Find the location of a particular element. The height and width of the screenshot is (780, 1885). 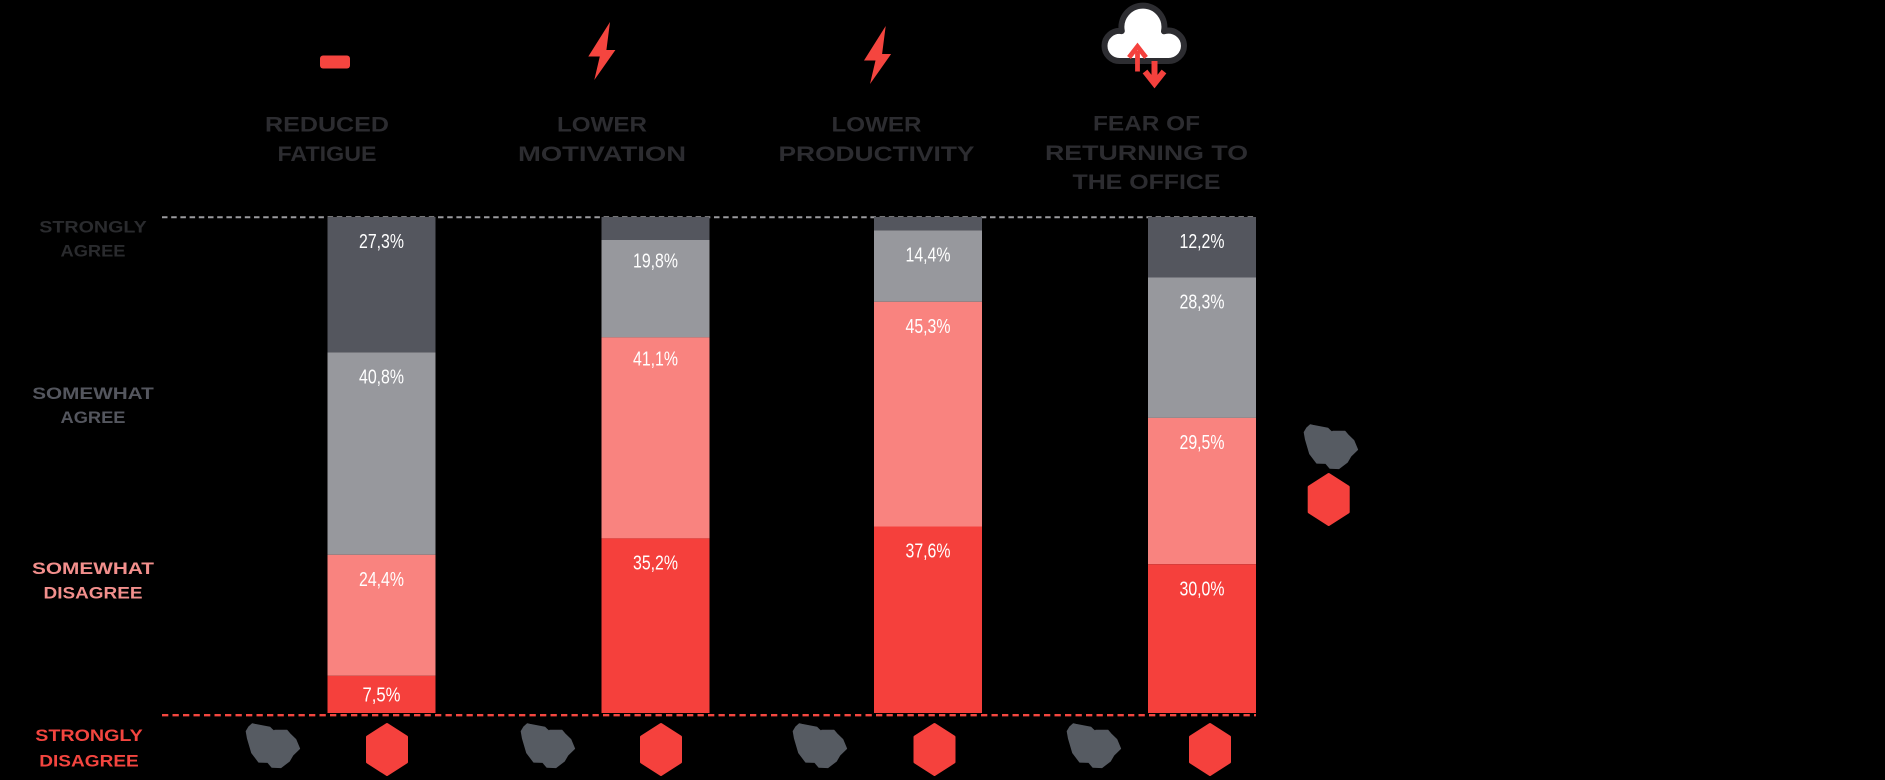

svg-text: 35,2% is located at coordinates (655, 564).